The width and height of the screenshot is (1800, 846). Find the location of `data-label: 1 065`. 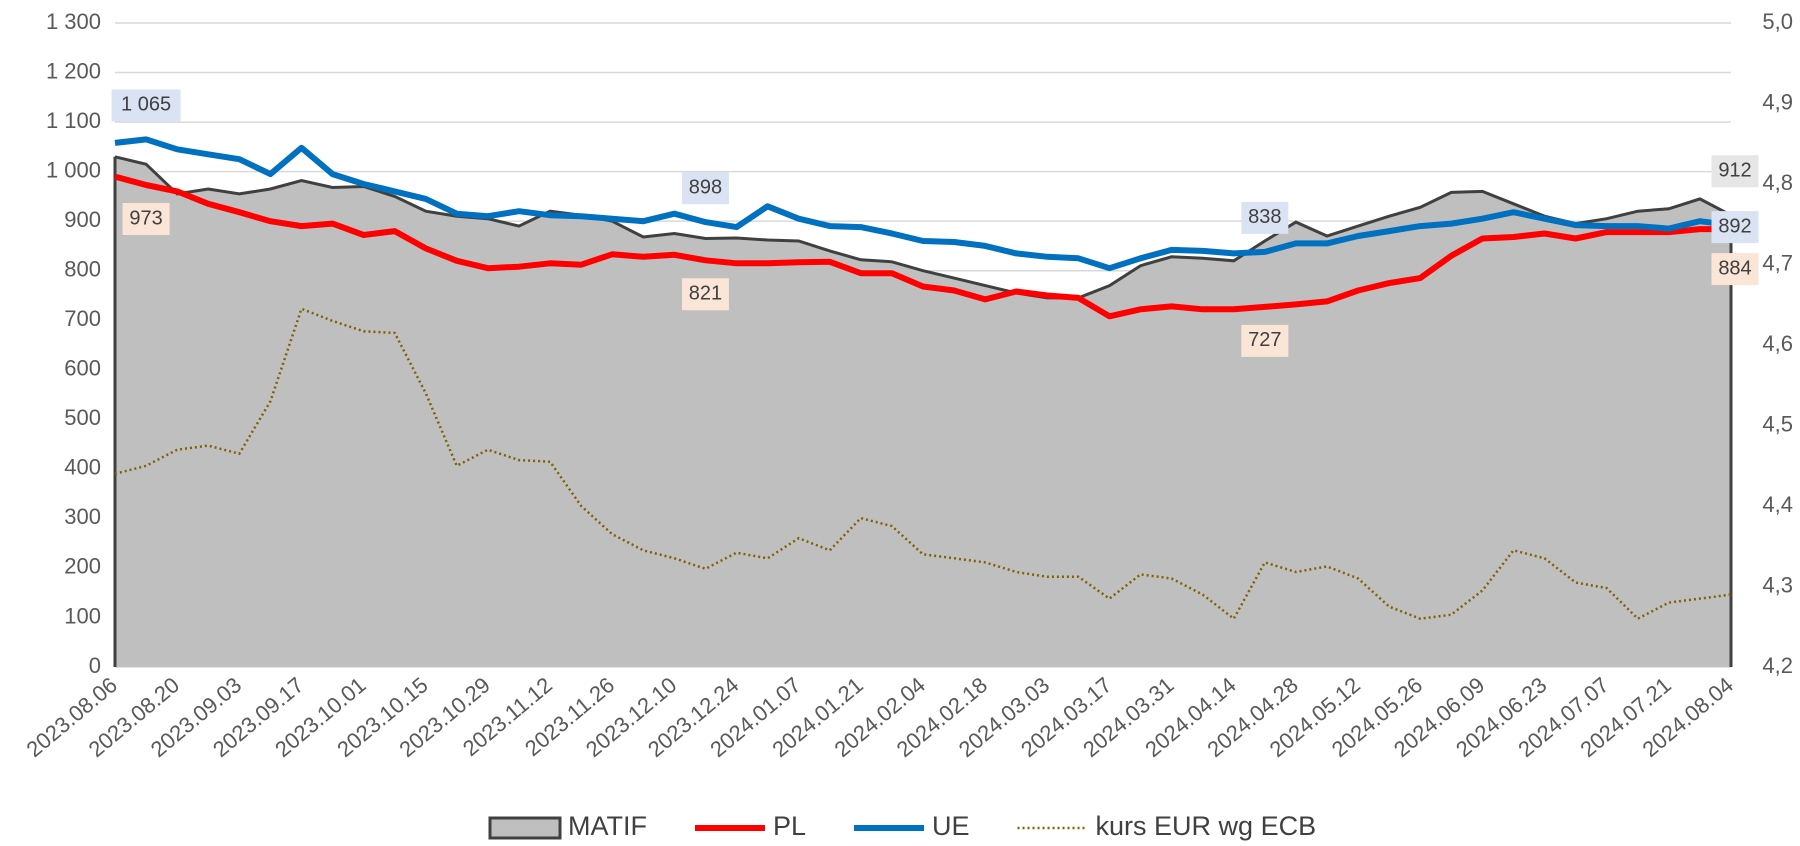

data-label: 1 065 is located at coordinates (146, 105).